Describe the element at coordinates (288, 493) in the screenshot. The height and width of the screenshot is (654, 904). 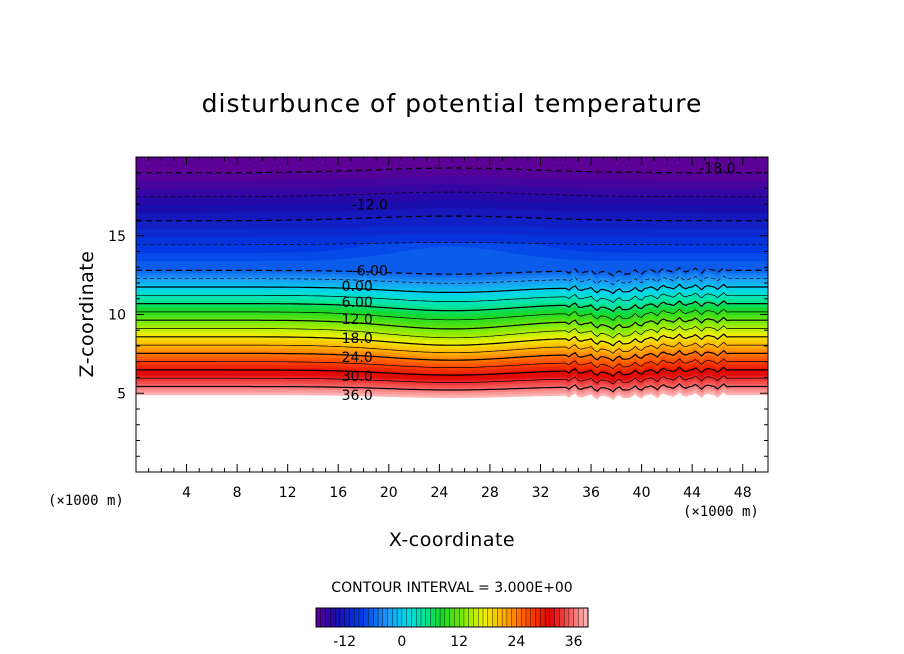
I see `x-tick-label: 12` at that location.